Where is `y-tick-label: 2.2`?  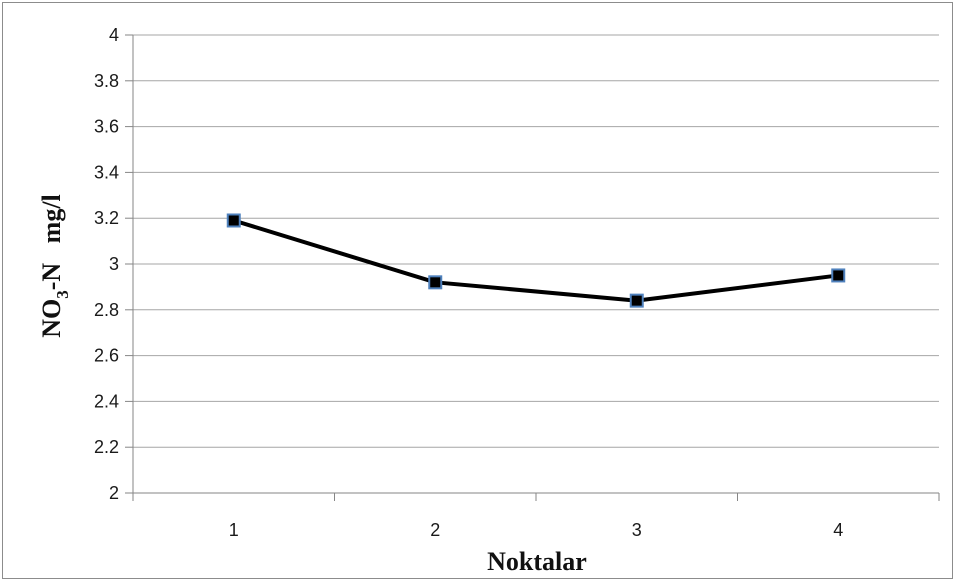 y-tick-label: 2.2 is located at coordinates (106, 447).